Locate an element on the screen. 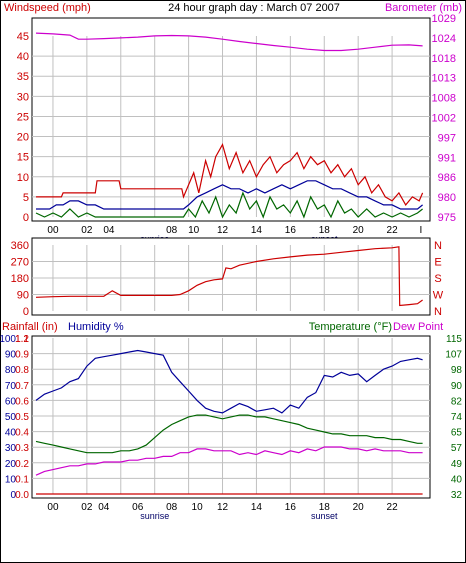 This screenshot has height=563, width=466. rain-tick-label: 0.7 is located at coordinates (22, 386).